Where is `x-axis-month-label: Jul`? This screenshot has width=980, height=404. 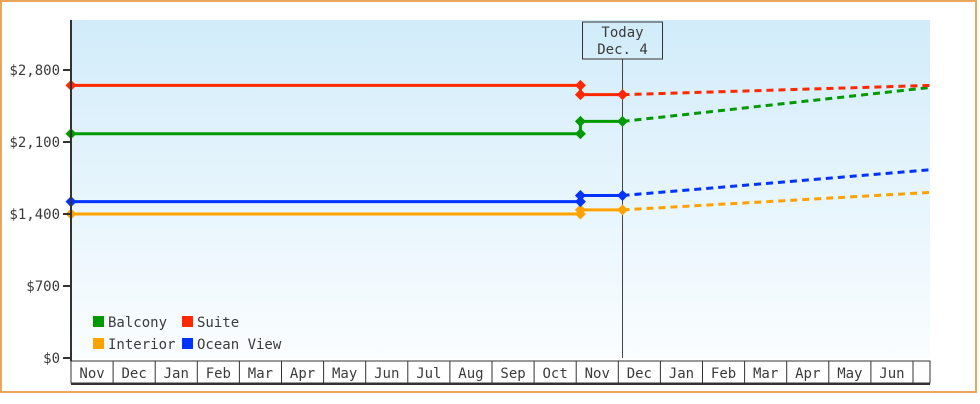 x-axis-month-label: Jul is located at coordinates (428, 374).